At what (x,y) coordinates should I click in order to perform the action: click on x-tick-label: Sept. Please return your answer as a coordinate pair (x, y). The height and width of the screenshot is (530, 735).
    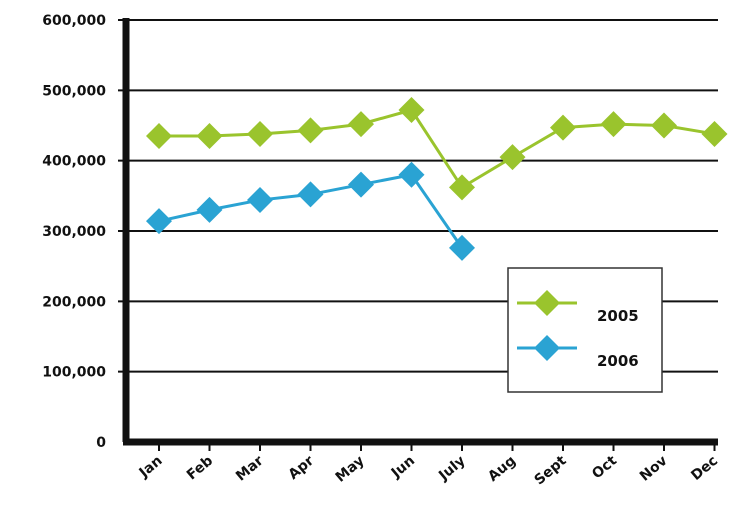
    Looking at the image, I should click on (550, 471).